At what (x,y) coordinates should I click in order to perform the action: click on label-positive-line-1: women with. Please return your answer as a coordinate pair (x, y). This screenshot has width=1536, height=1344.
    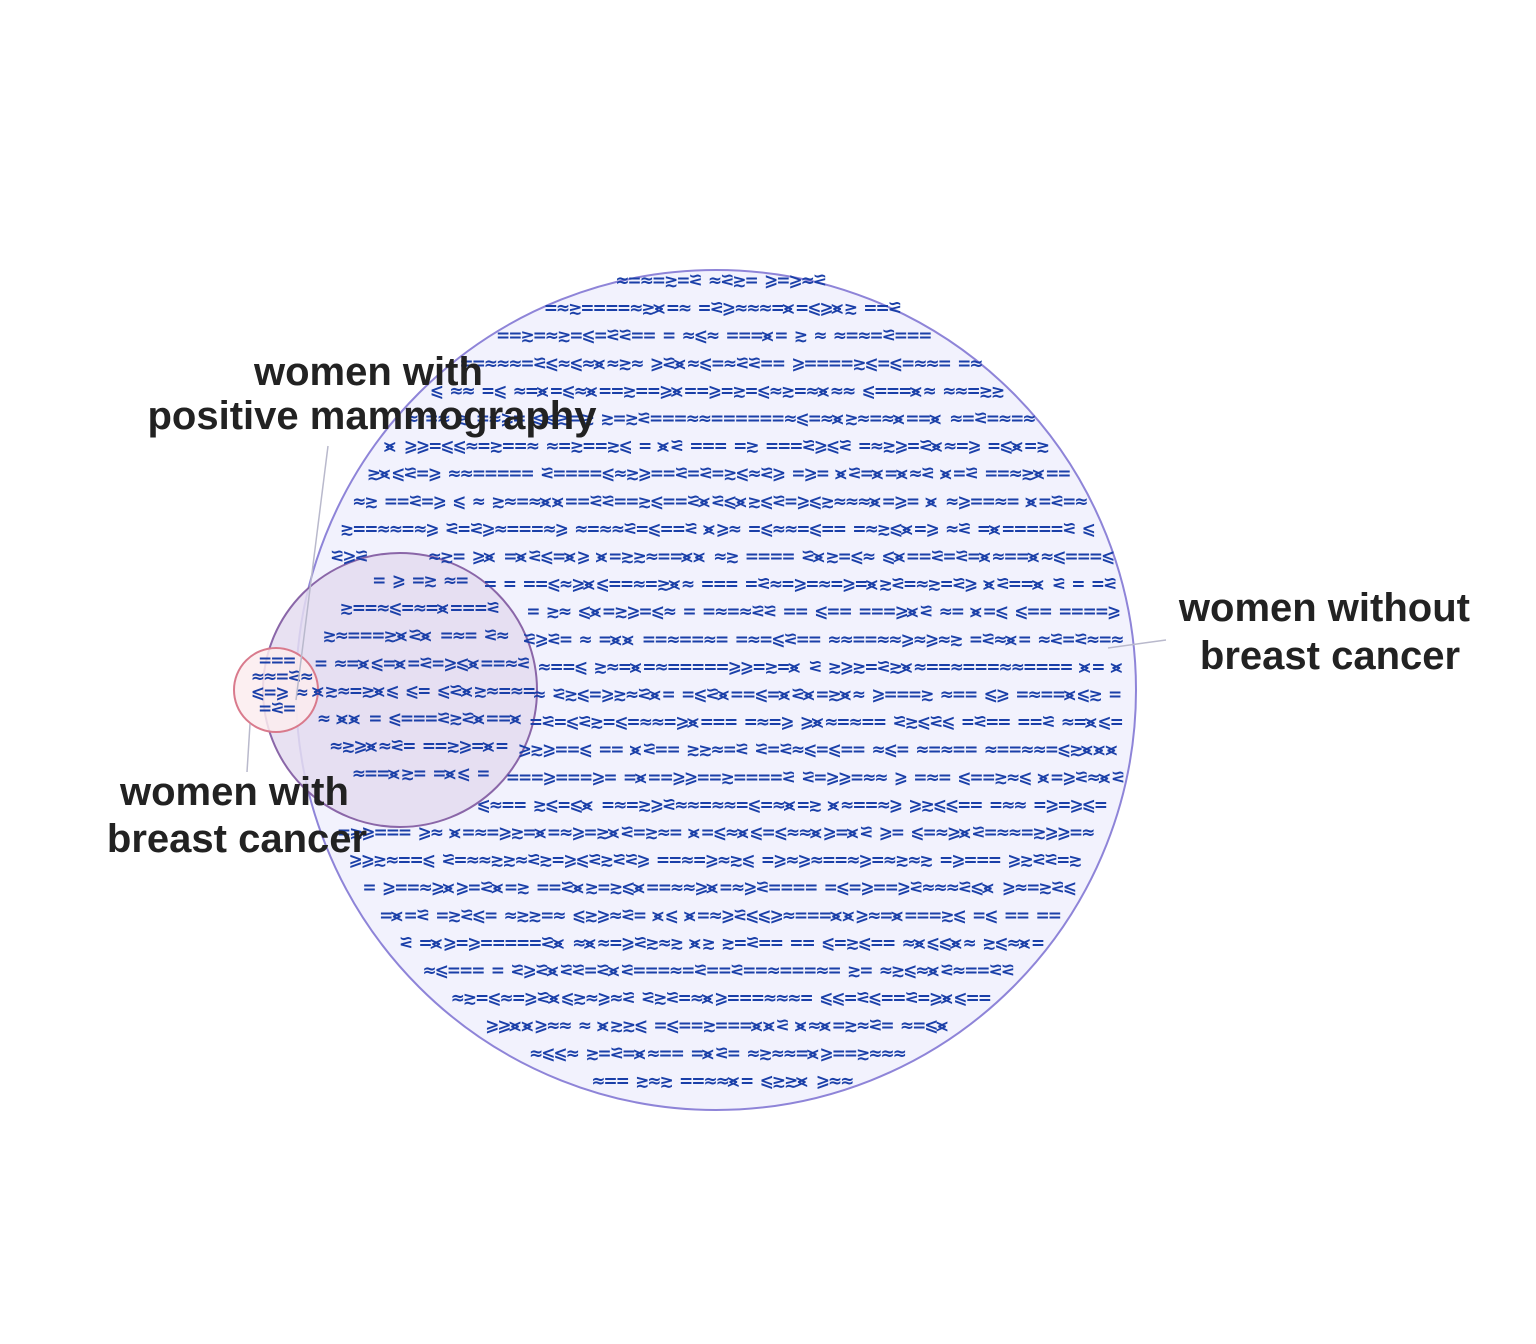
    Looking at the image, I should click on (368, 372).